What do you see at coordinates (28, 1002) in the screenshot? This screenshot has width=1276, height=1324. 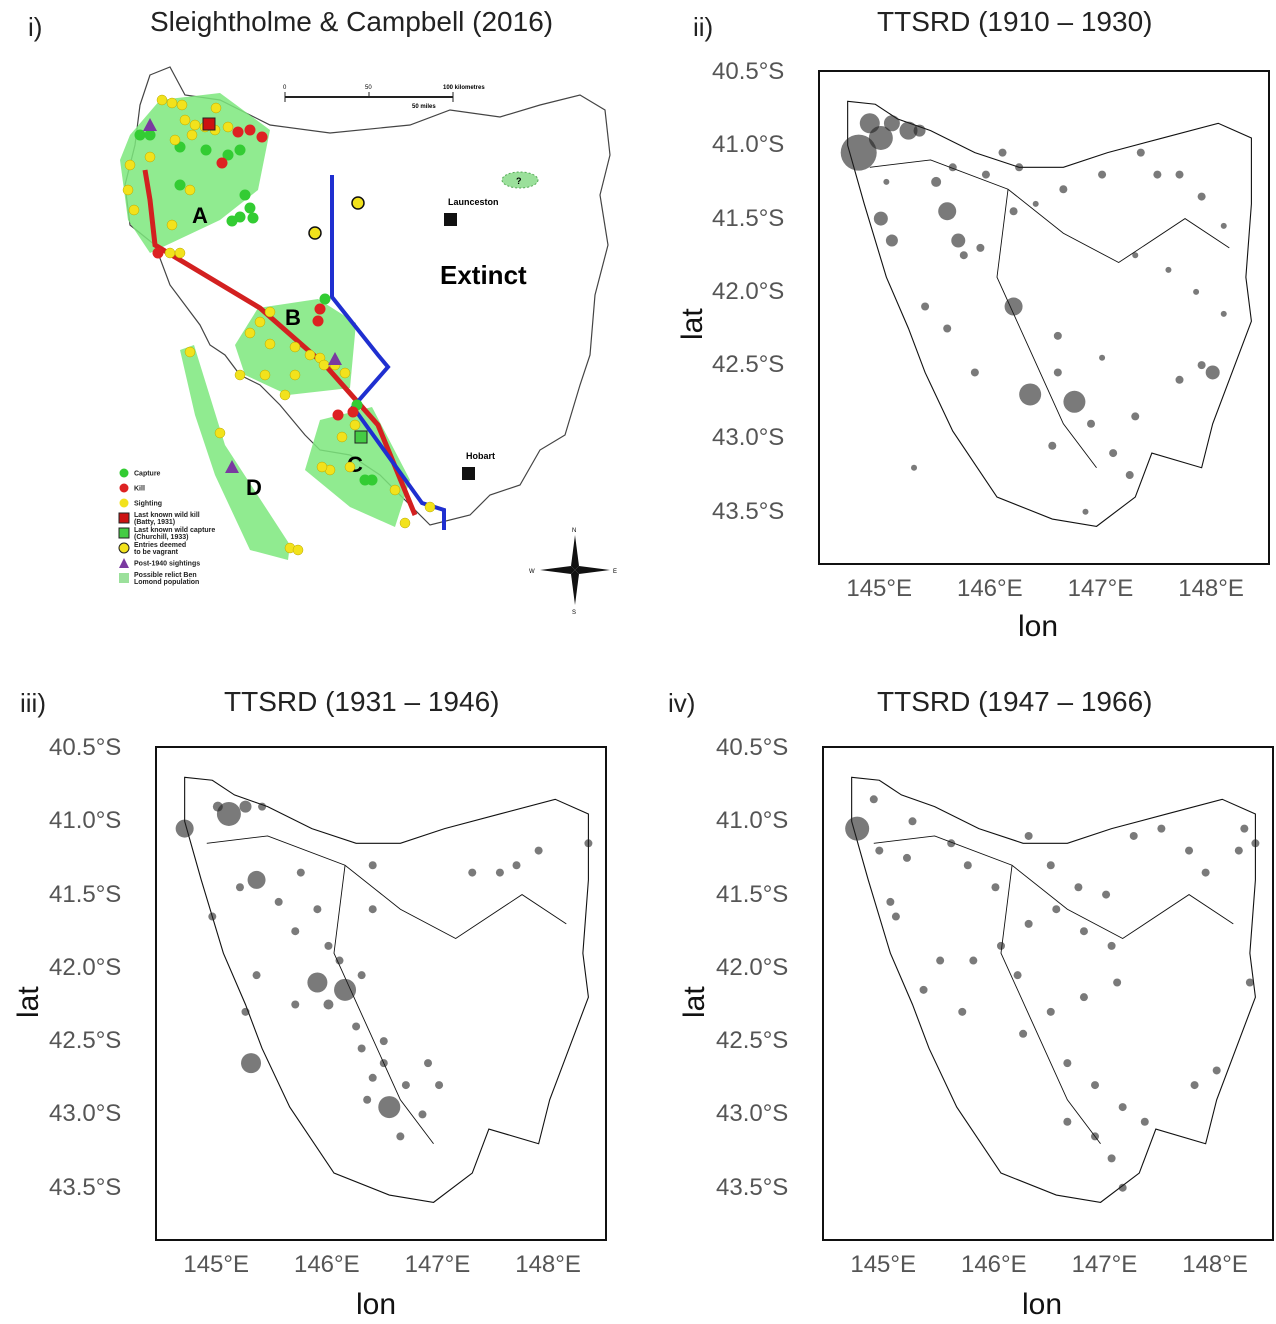 I see `ylabel-iii: lat` at bounding box center [28, 1002].